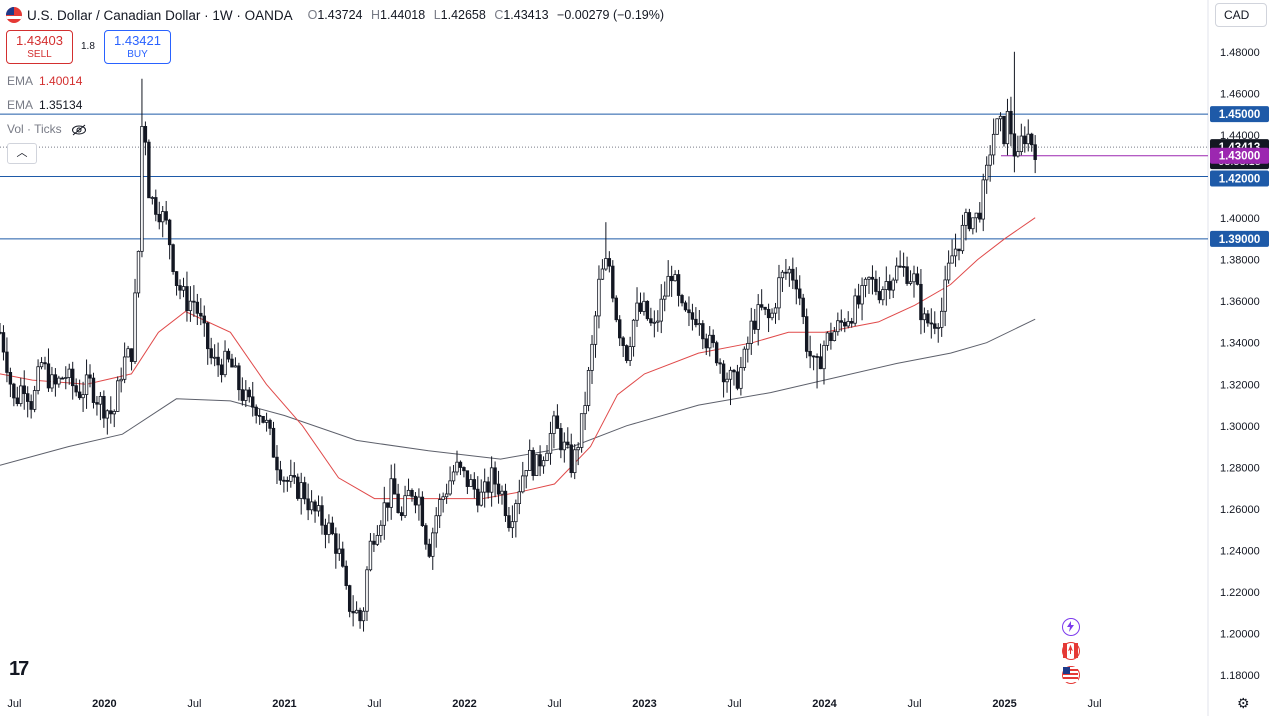 The height and width of the screenshot is (716, 1275). I want to click on y-tick-label: 1.36000, so click(1240, 302).